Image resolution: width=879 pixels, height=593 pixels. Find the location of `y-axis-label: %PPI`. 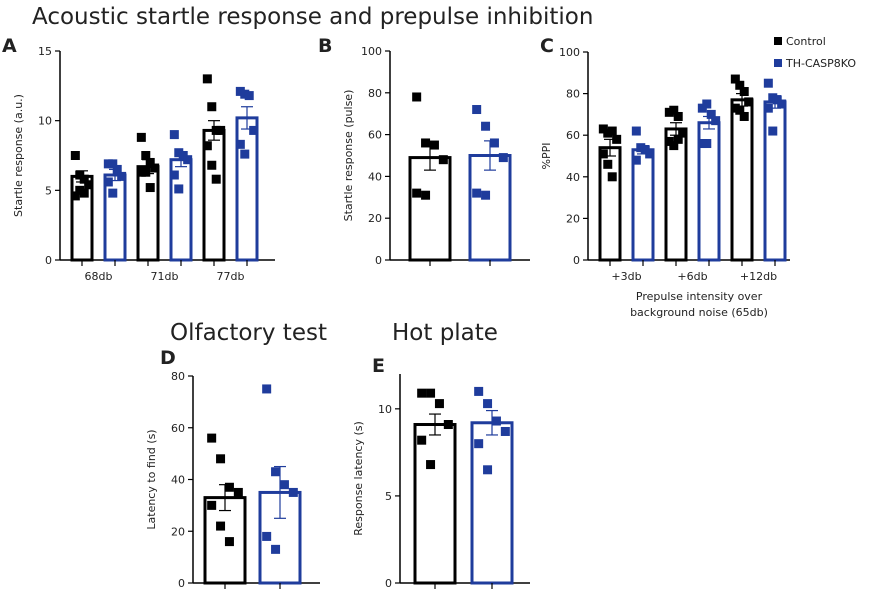

y-axis-label: %PPI is located at coordinates (546, 156).